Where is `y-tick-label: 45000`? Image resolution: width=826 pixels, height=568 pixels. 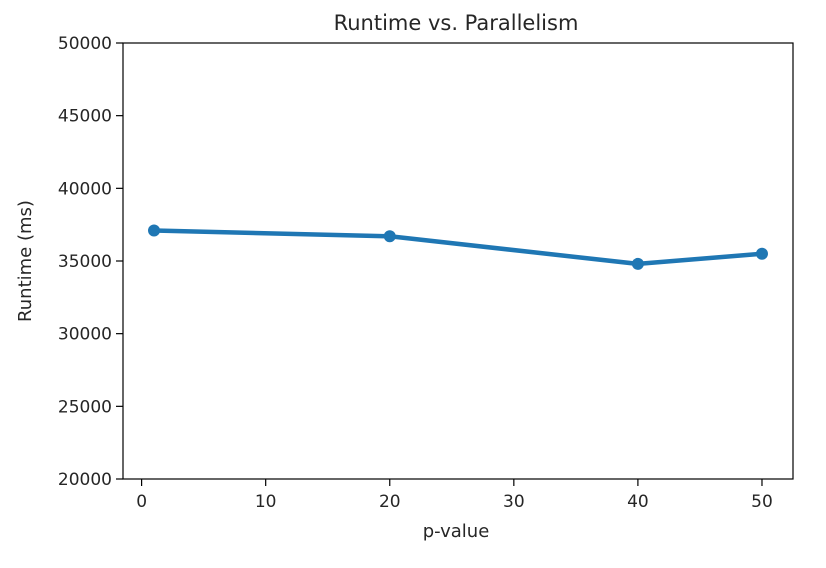
y-tick-label: 45000 is located at coordinates (85, 117).